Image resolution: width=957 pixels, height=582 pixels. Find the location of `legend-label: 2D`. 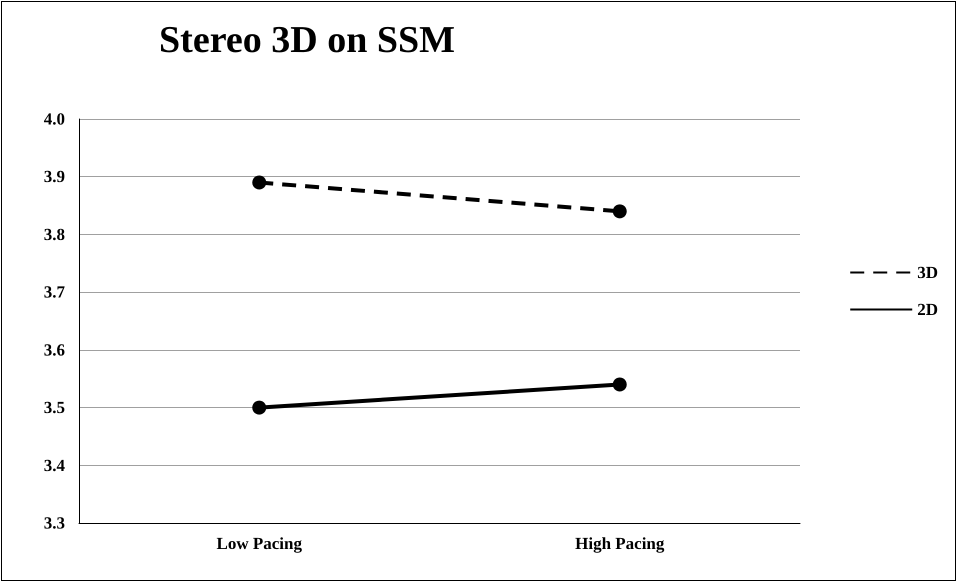

legend-label: 2D is located at coordinates (927, 309).